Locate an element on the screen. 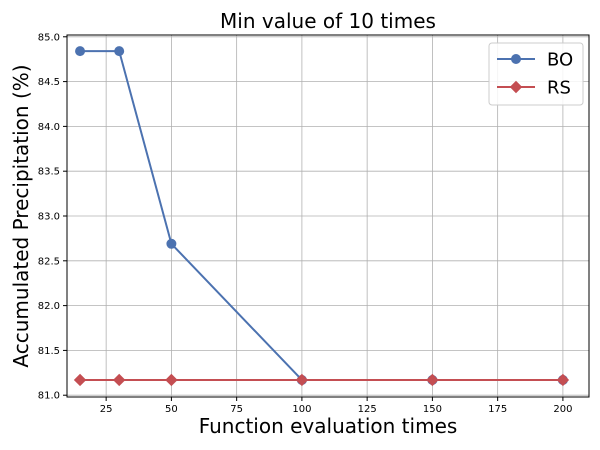 This screenshot has height=450, width=600. legend-label-bo: BO is located at coordinates (560, 60).